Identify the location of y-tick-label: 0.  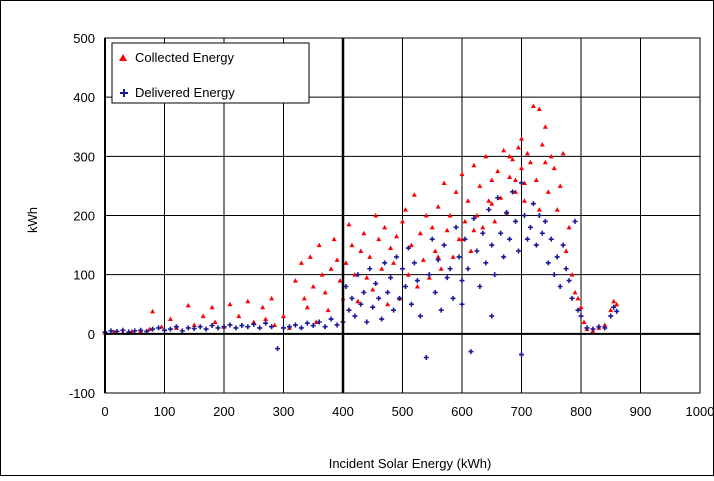
(91, 334).